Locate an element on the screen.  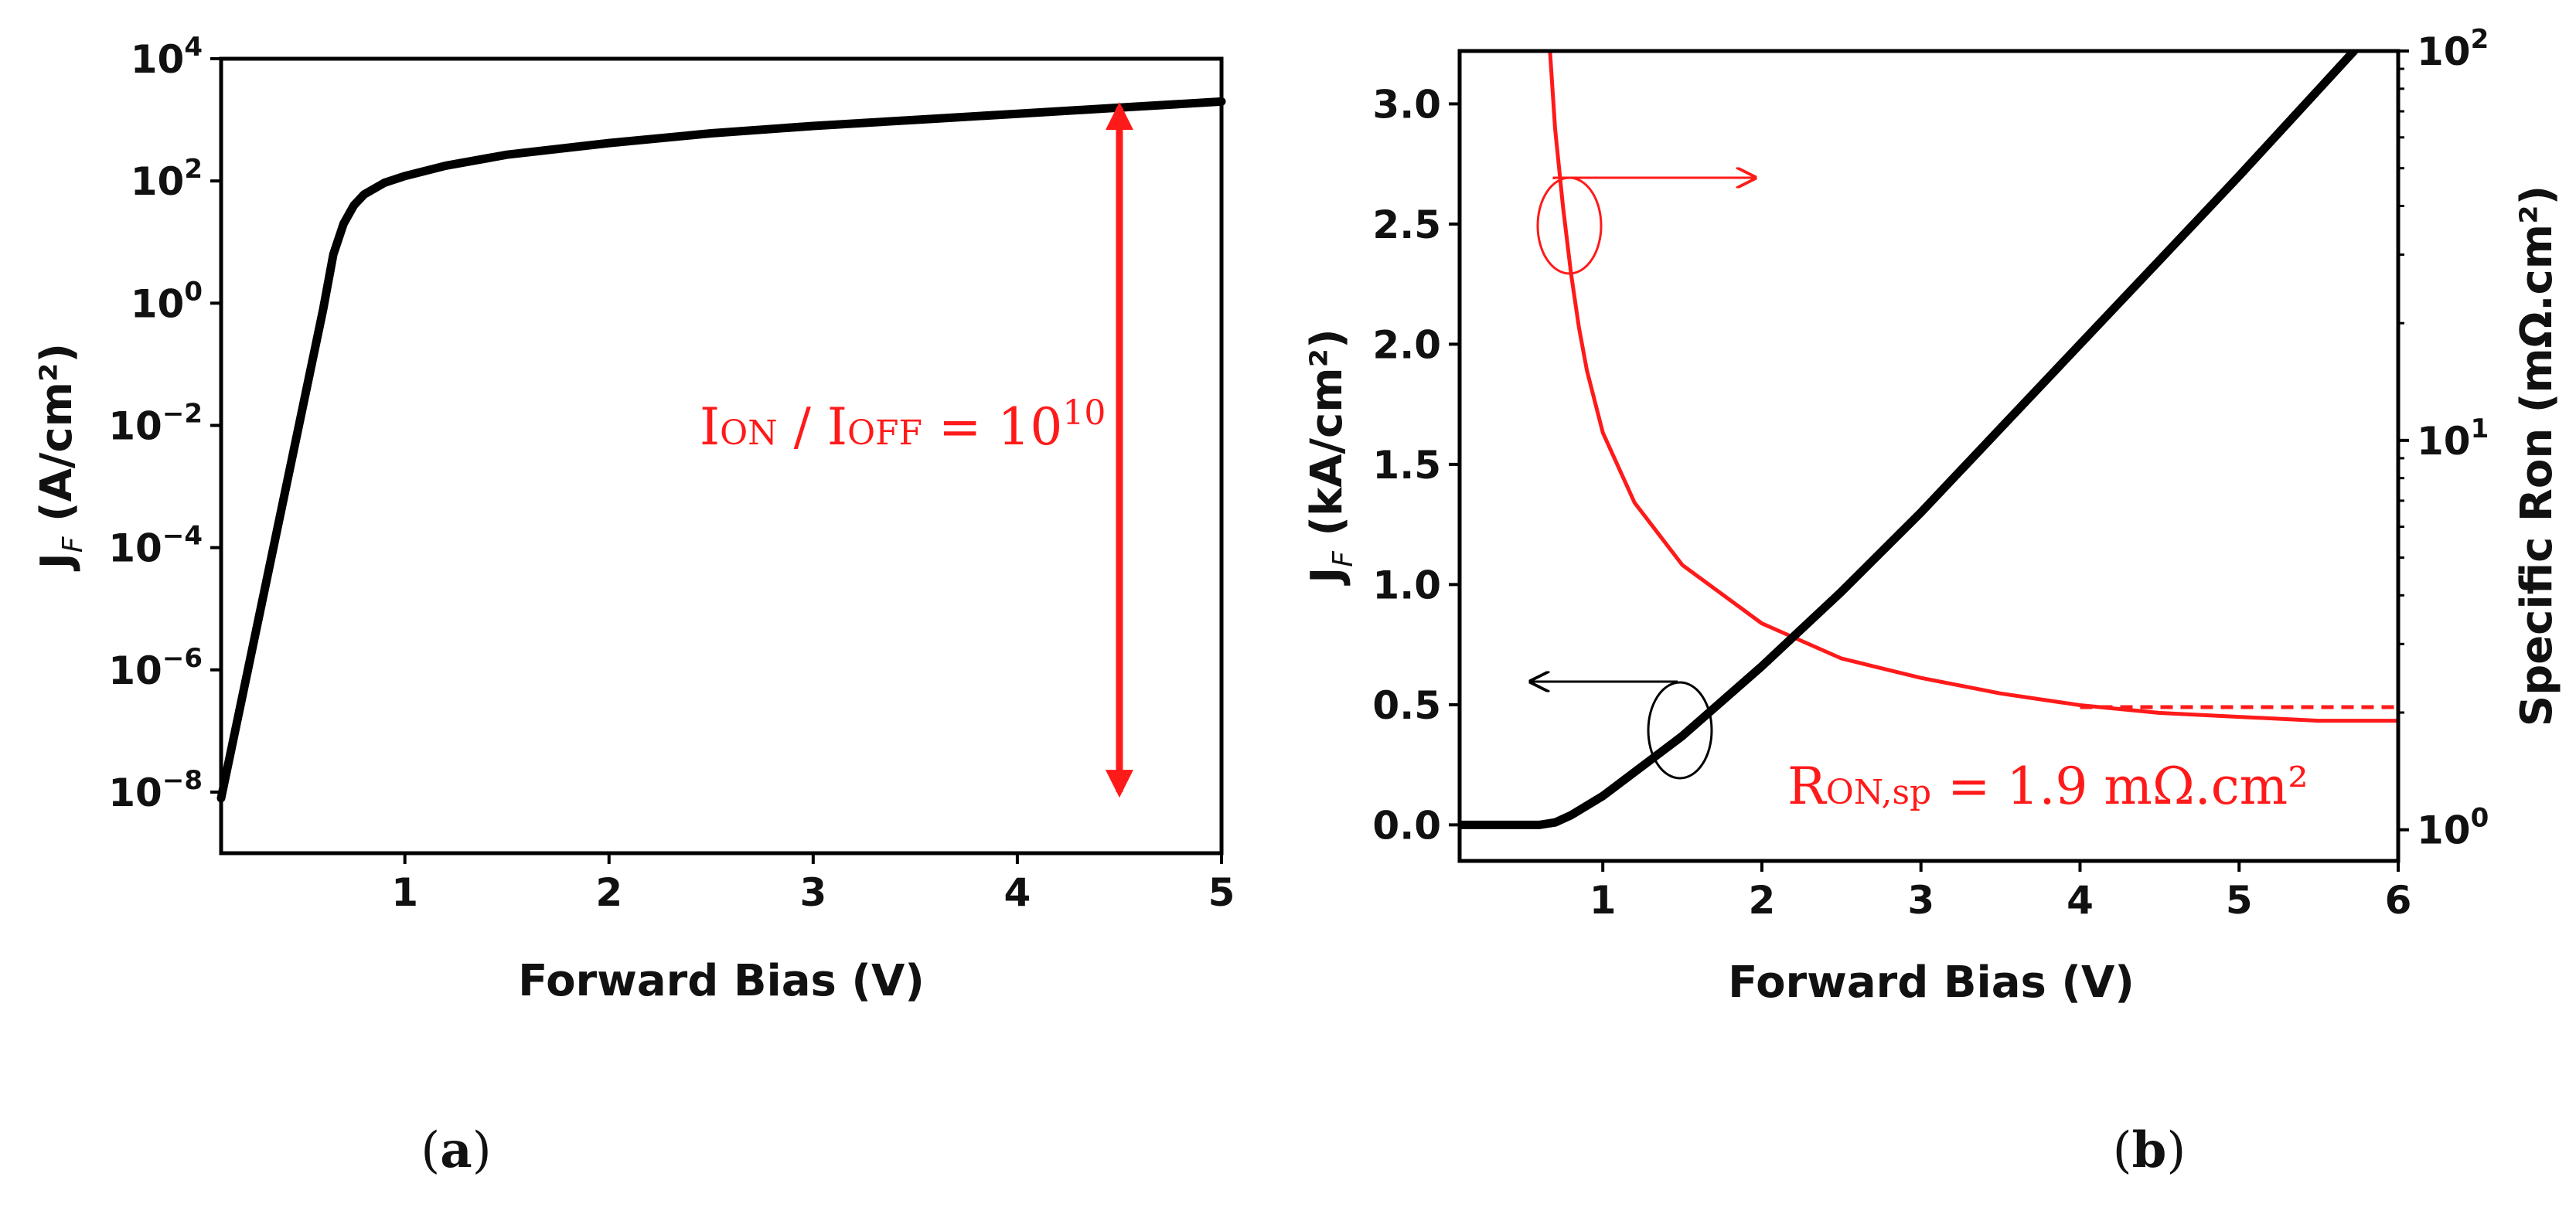
panel-b-ron-sp-annotation: RON,sp = 1.9 mΩ.cm² is located at coordinates (2048, 786).